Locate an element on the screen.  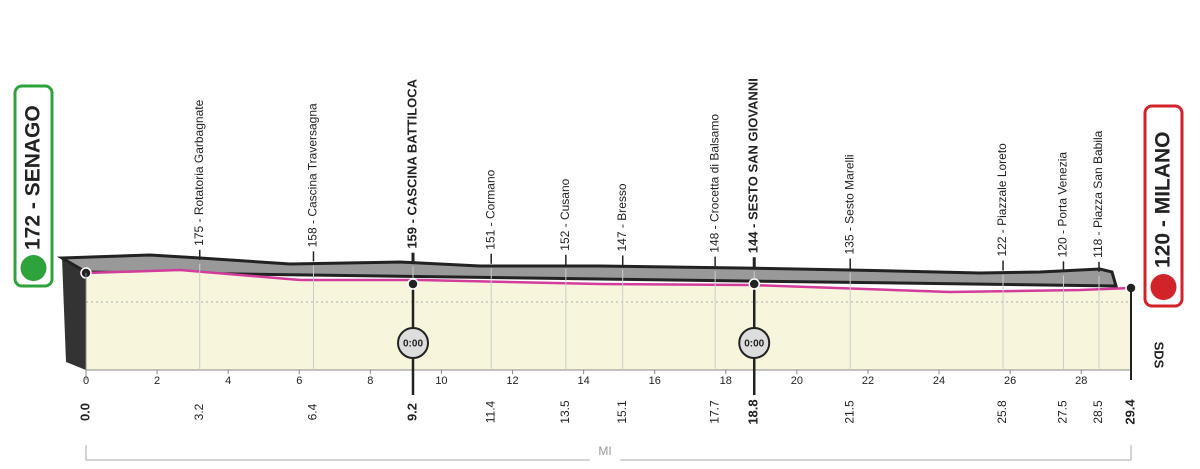
axis-tick-label: 14 is located at coordinates (583, 381).